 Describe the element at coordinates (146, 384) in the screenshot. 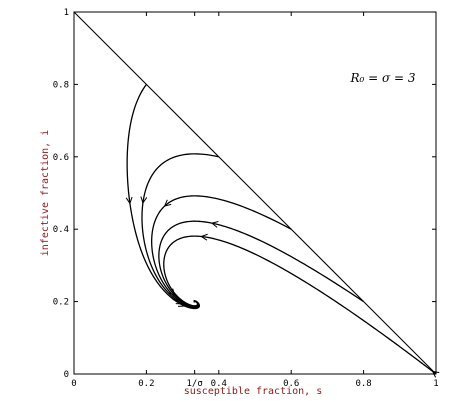

I see `x-tick-label: 0.2` at that location.